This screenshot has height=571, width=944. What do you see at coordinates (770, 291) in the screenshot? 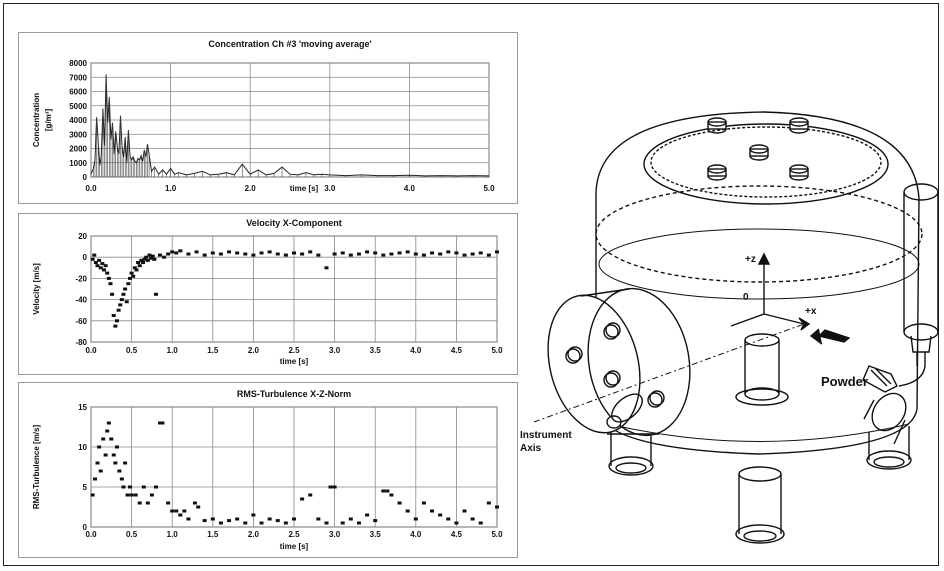
I see `coordinate-axes` at bounding box center [770, 291].